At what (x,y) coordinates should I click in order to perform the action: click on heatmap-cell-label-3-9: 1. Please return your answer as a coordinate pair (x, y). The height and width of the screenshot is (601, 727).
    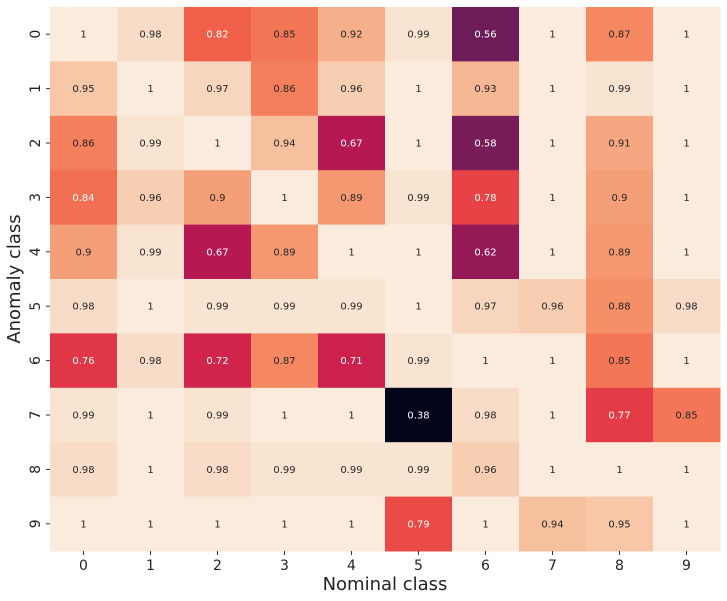
    Looking at the image, I should click on (686, 198).